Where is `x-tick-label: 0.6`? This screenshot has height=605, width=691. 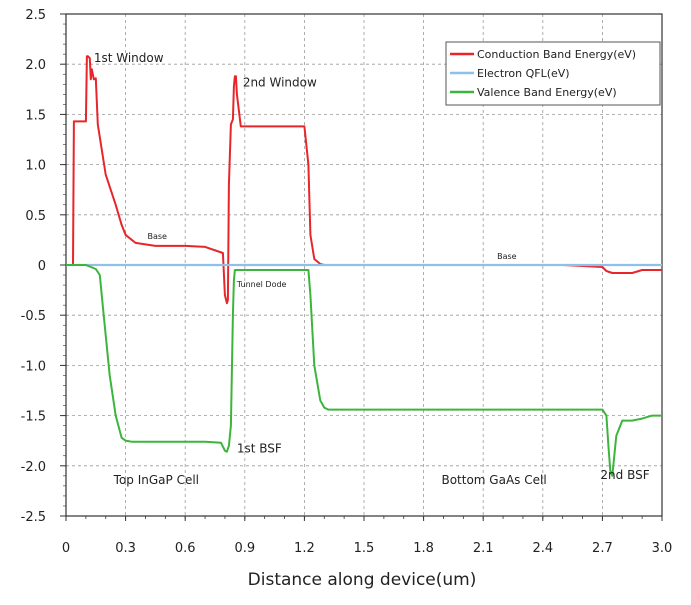
x-tick-label: 0.6 is located at coordinates (185, 548).